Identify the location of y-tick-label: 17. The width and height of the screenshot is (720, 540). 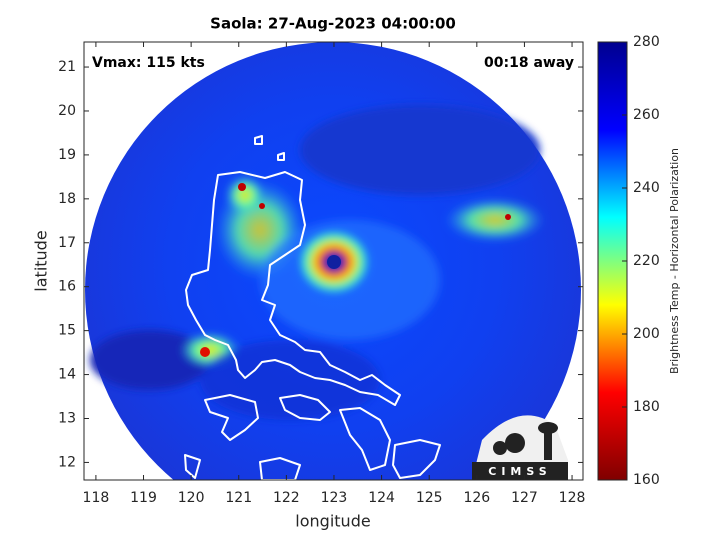
(67, 243).